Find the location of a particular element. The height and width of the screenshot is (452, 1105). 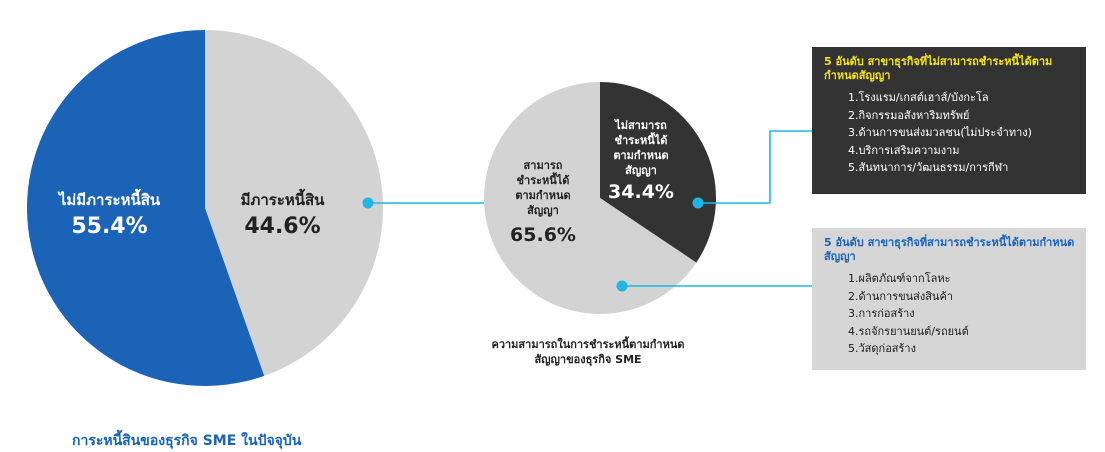

debt-status-caption: การะหนี้สินของธุรกิจ SME ในปัจจุบัน is located at coordinates (186, 441).